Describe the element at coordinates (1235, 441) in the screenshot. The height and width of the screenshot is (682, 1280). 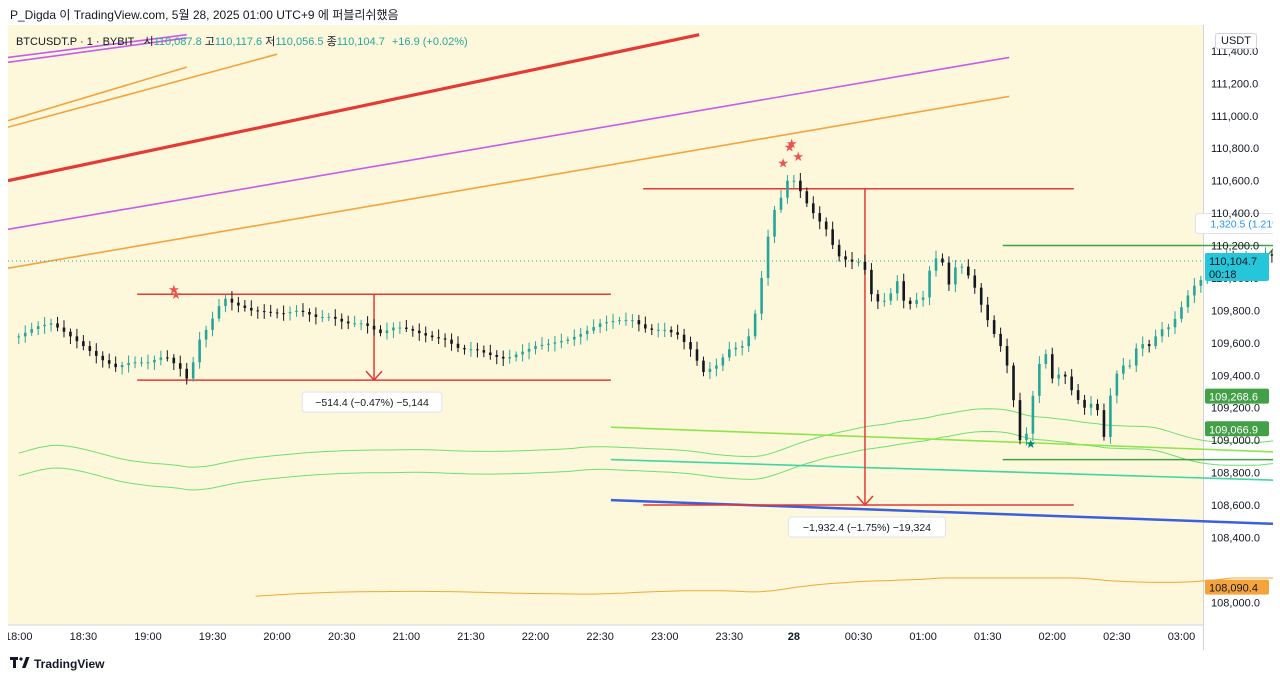
I see `y-tick-label: 109,000.0` at that location.